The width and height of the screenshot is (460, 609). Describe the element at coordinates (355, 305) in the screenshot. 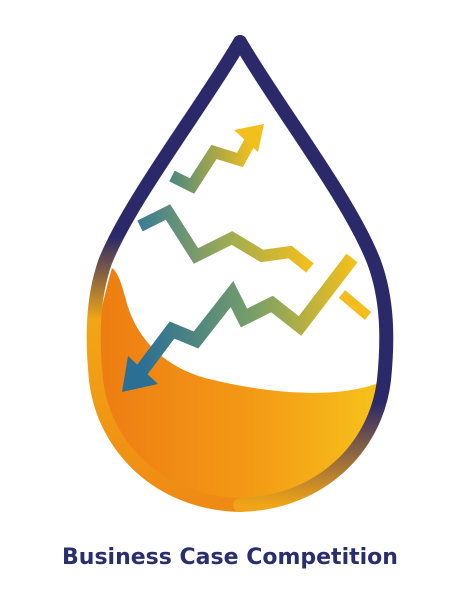

I see `trend-stub-icon` at that location.